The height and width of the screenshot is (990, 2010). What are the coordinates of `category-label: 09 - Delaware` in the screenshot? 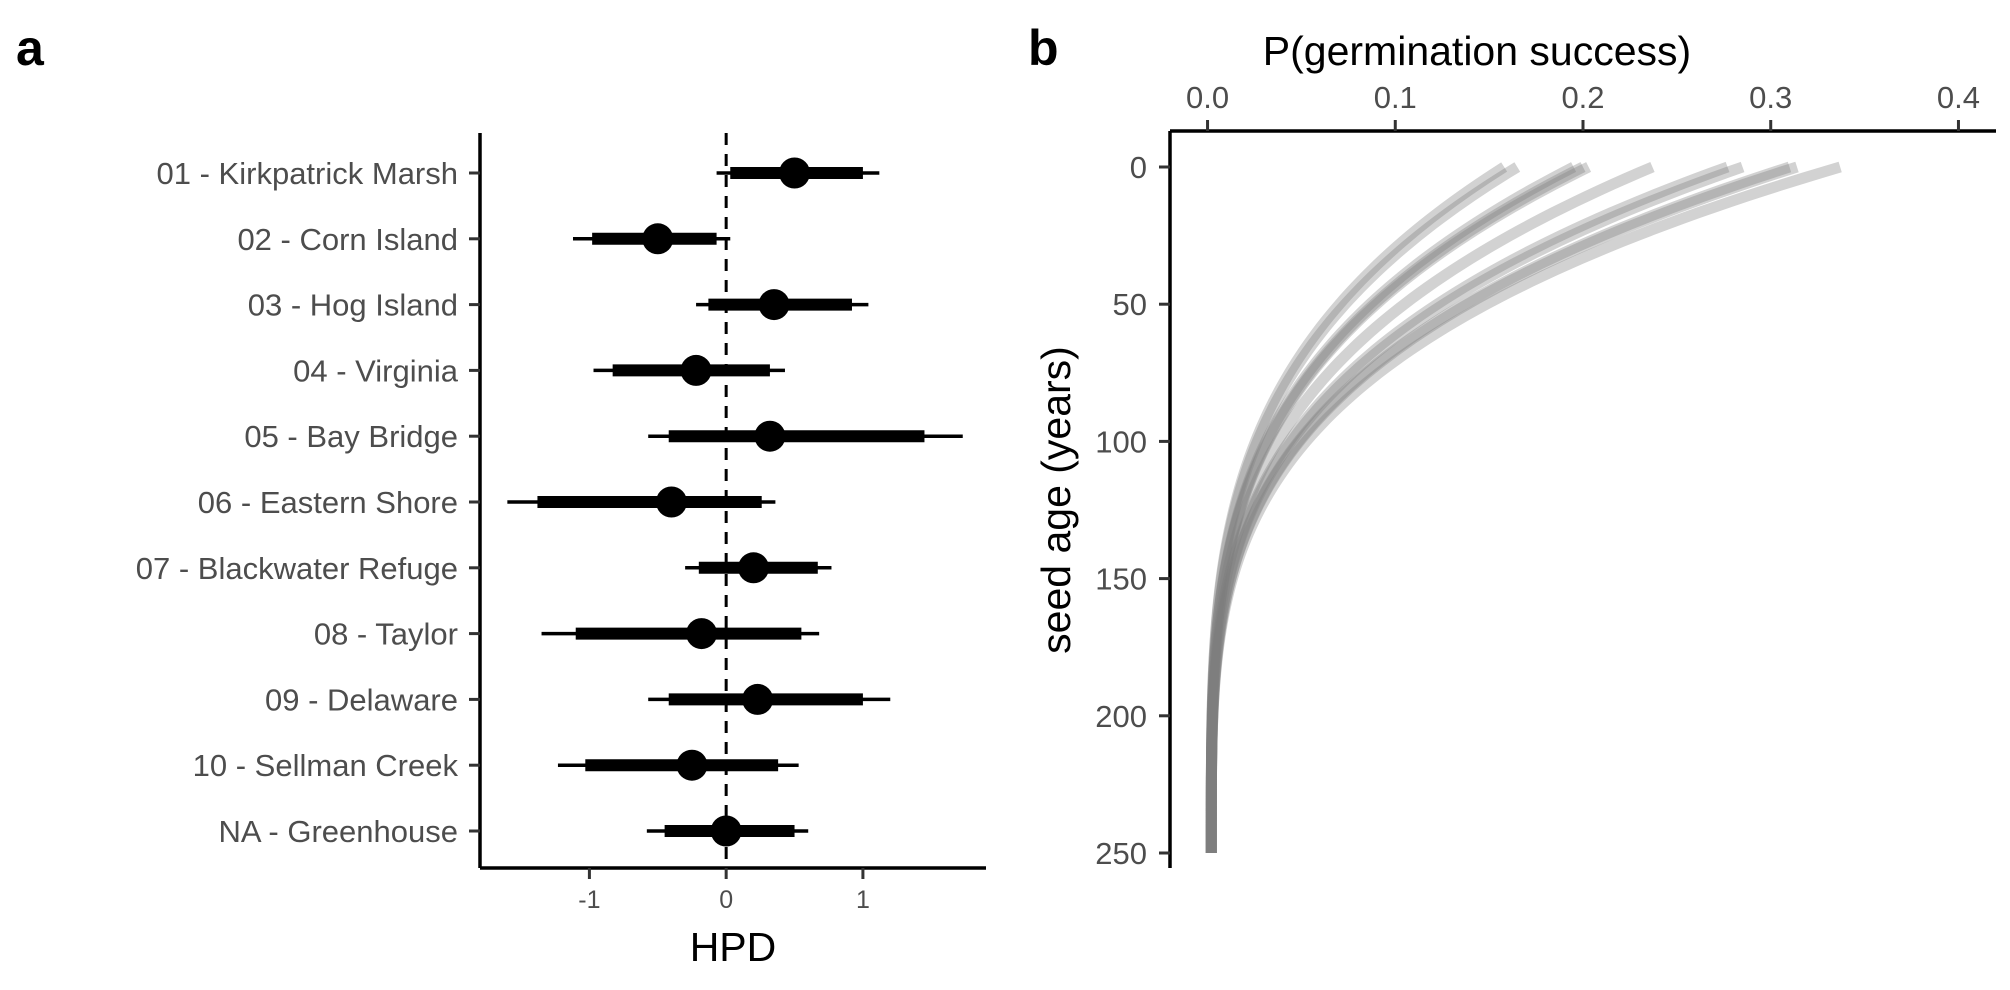 It's located at (361, 699).